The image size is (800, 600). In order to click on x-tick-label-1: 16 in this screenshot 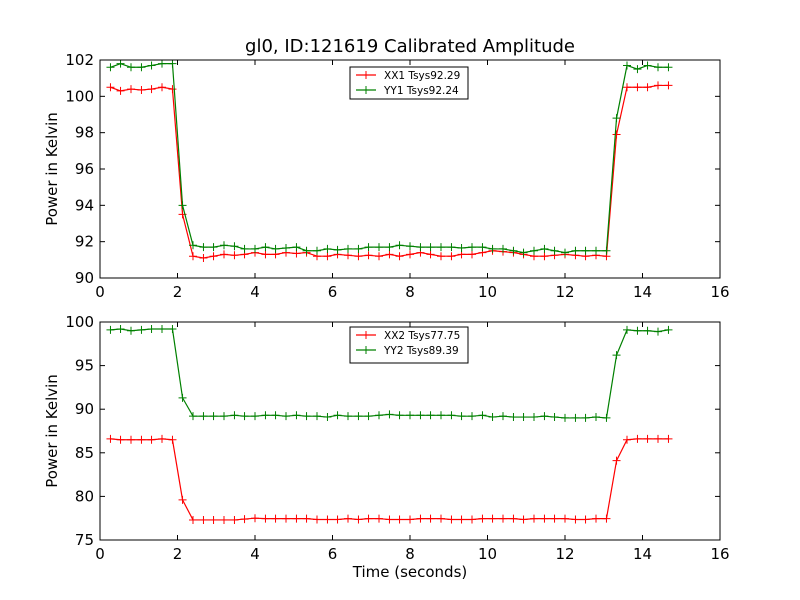, I will do `click(719, 292)`.